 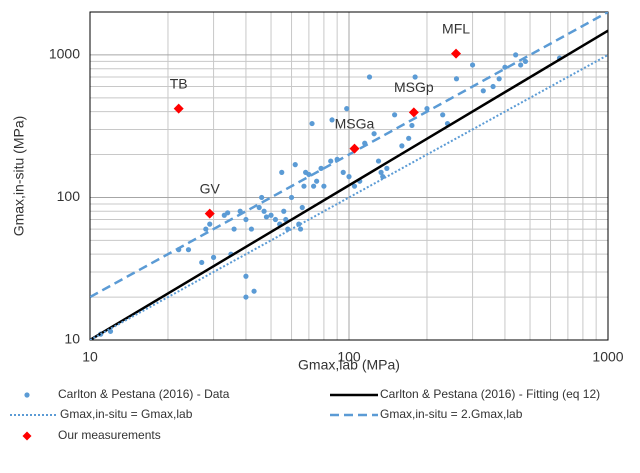 I want to click on x-tick-label: 10, so click(x=90, y=357).